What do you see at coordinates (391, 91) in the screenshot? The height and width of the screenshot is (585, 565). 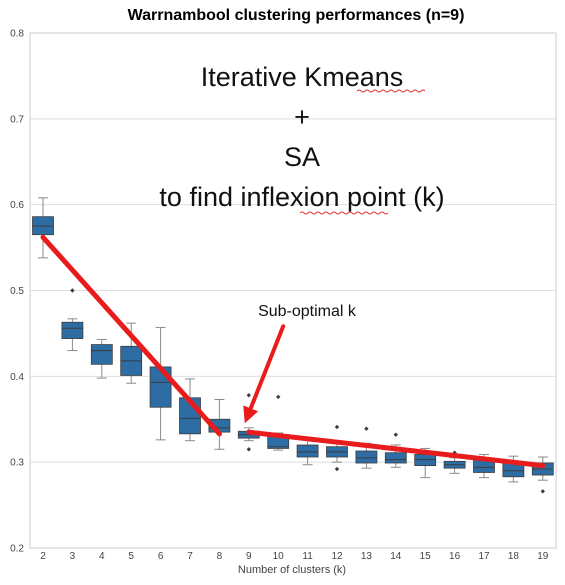 I see `spellcheck-underline-kmeans` at bounding box center [391, 91].